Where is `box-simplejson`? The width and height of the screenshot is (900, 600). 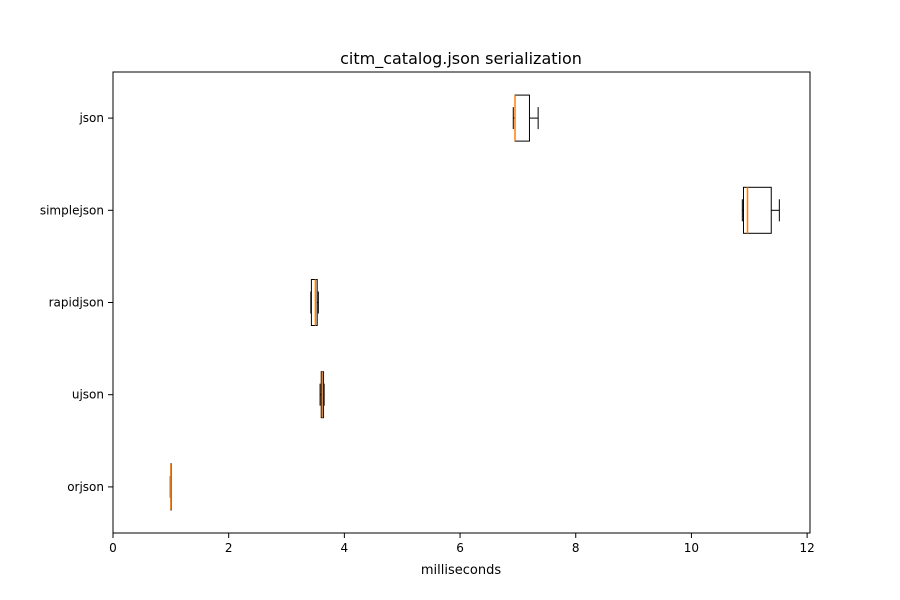
box-simplejson is located at coordinates (760, 210).